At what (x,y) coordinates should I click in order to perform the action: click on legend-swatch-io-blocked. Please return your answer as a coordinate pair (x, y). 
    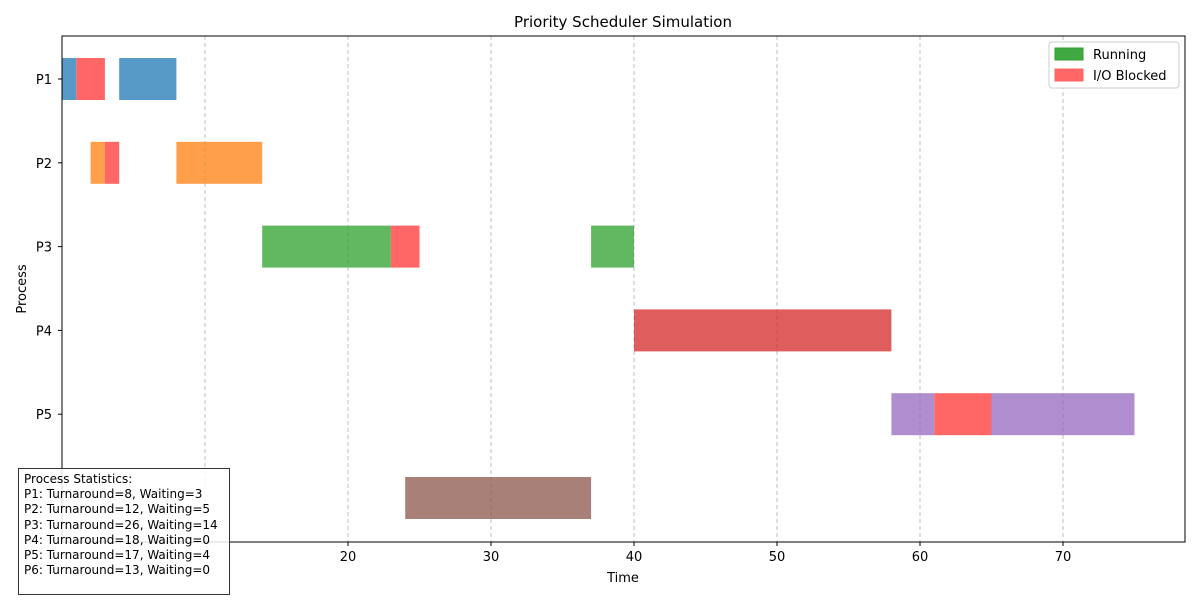
    Looking at the image, I should click on (1069, 75).